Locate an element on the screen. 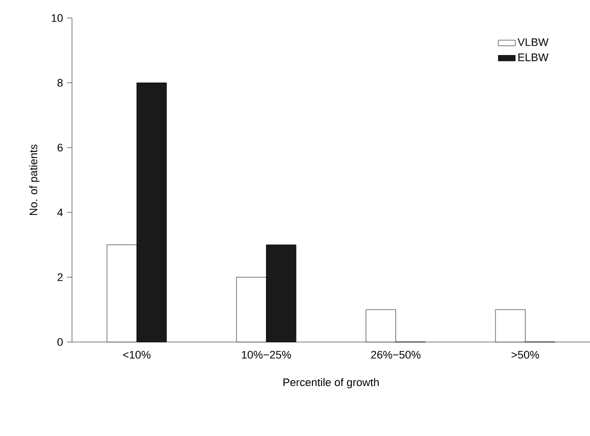 This screenshot has width=590, height=436. y-tick-label: 4 is located at coordinates (60, 212).